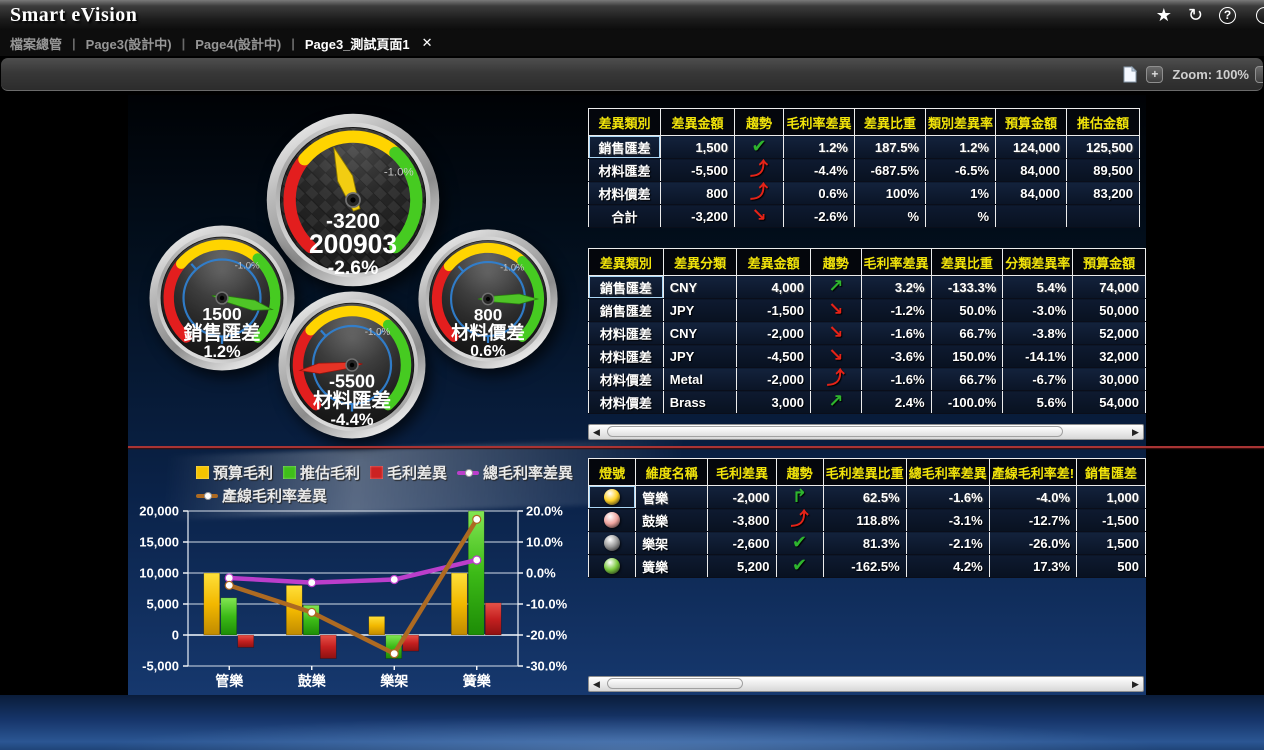 The height and width of the screenshot is (750, 1264). Describe the element at coordinates (742, 520) in the screenshot. I see `table-cell: -3,800` at that location.